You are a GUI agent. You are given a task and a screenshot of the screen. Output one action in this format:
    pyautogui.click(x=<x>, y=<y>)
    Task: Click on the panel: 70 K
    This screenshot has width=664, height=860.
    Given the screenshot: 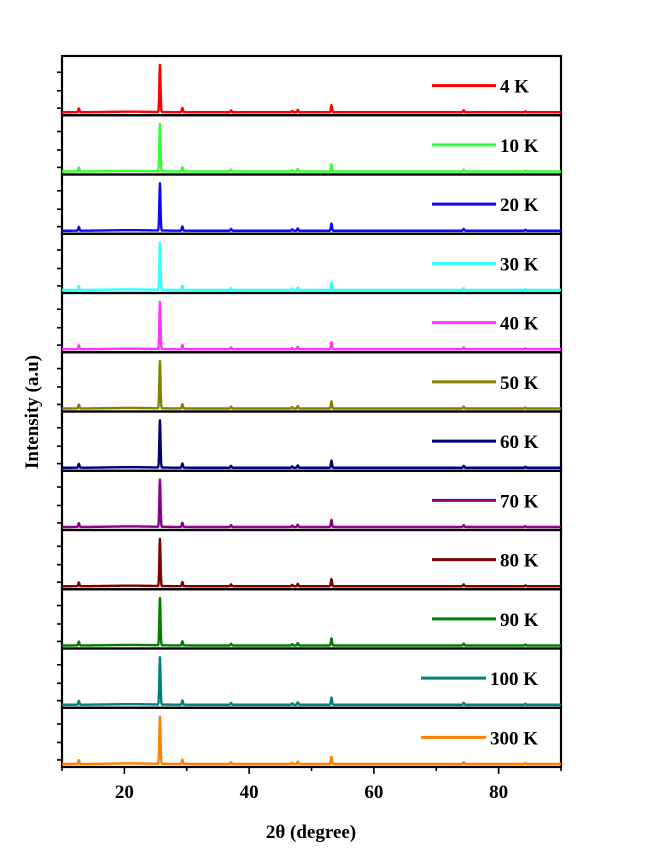 What is the action you would take?
    pyautogui.click(x=310, y=500)
    